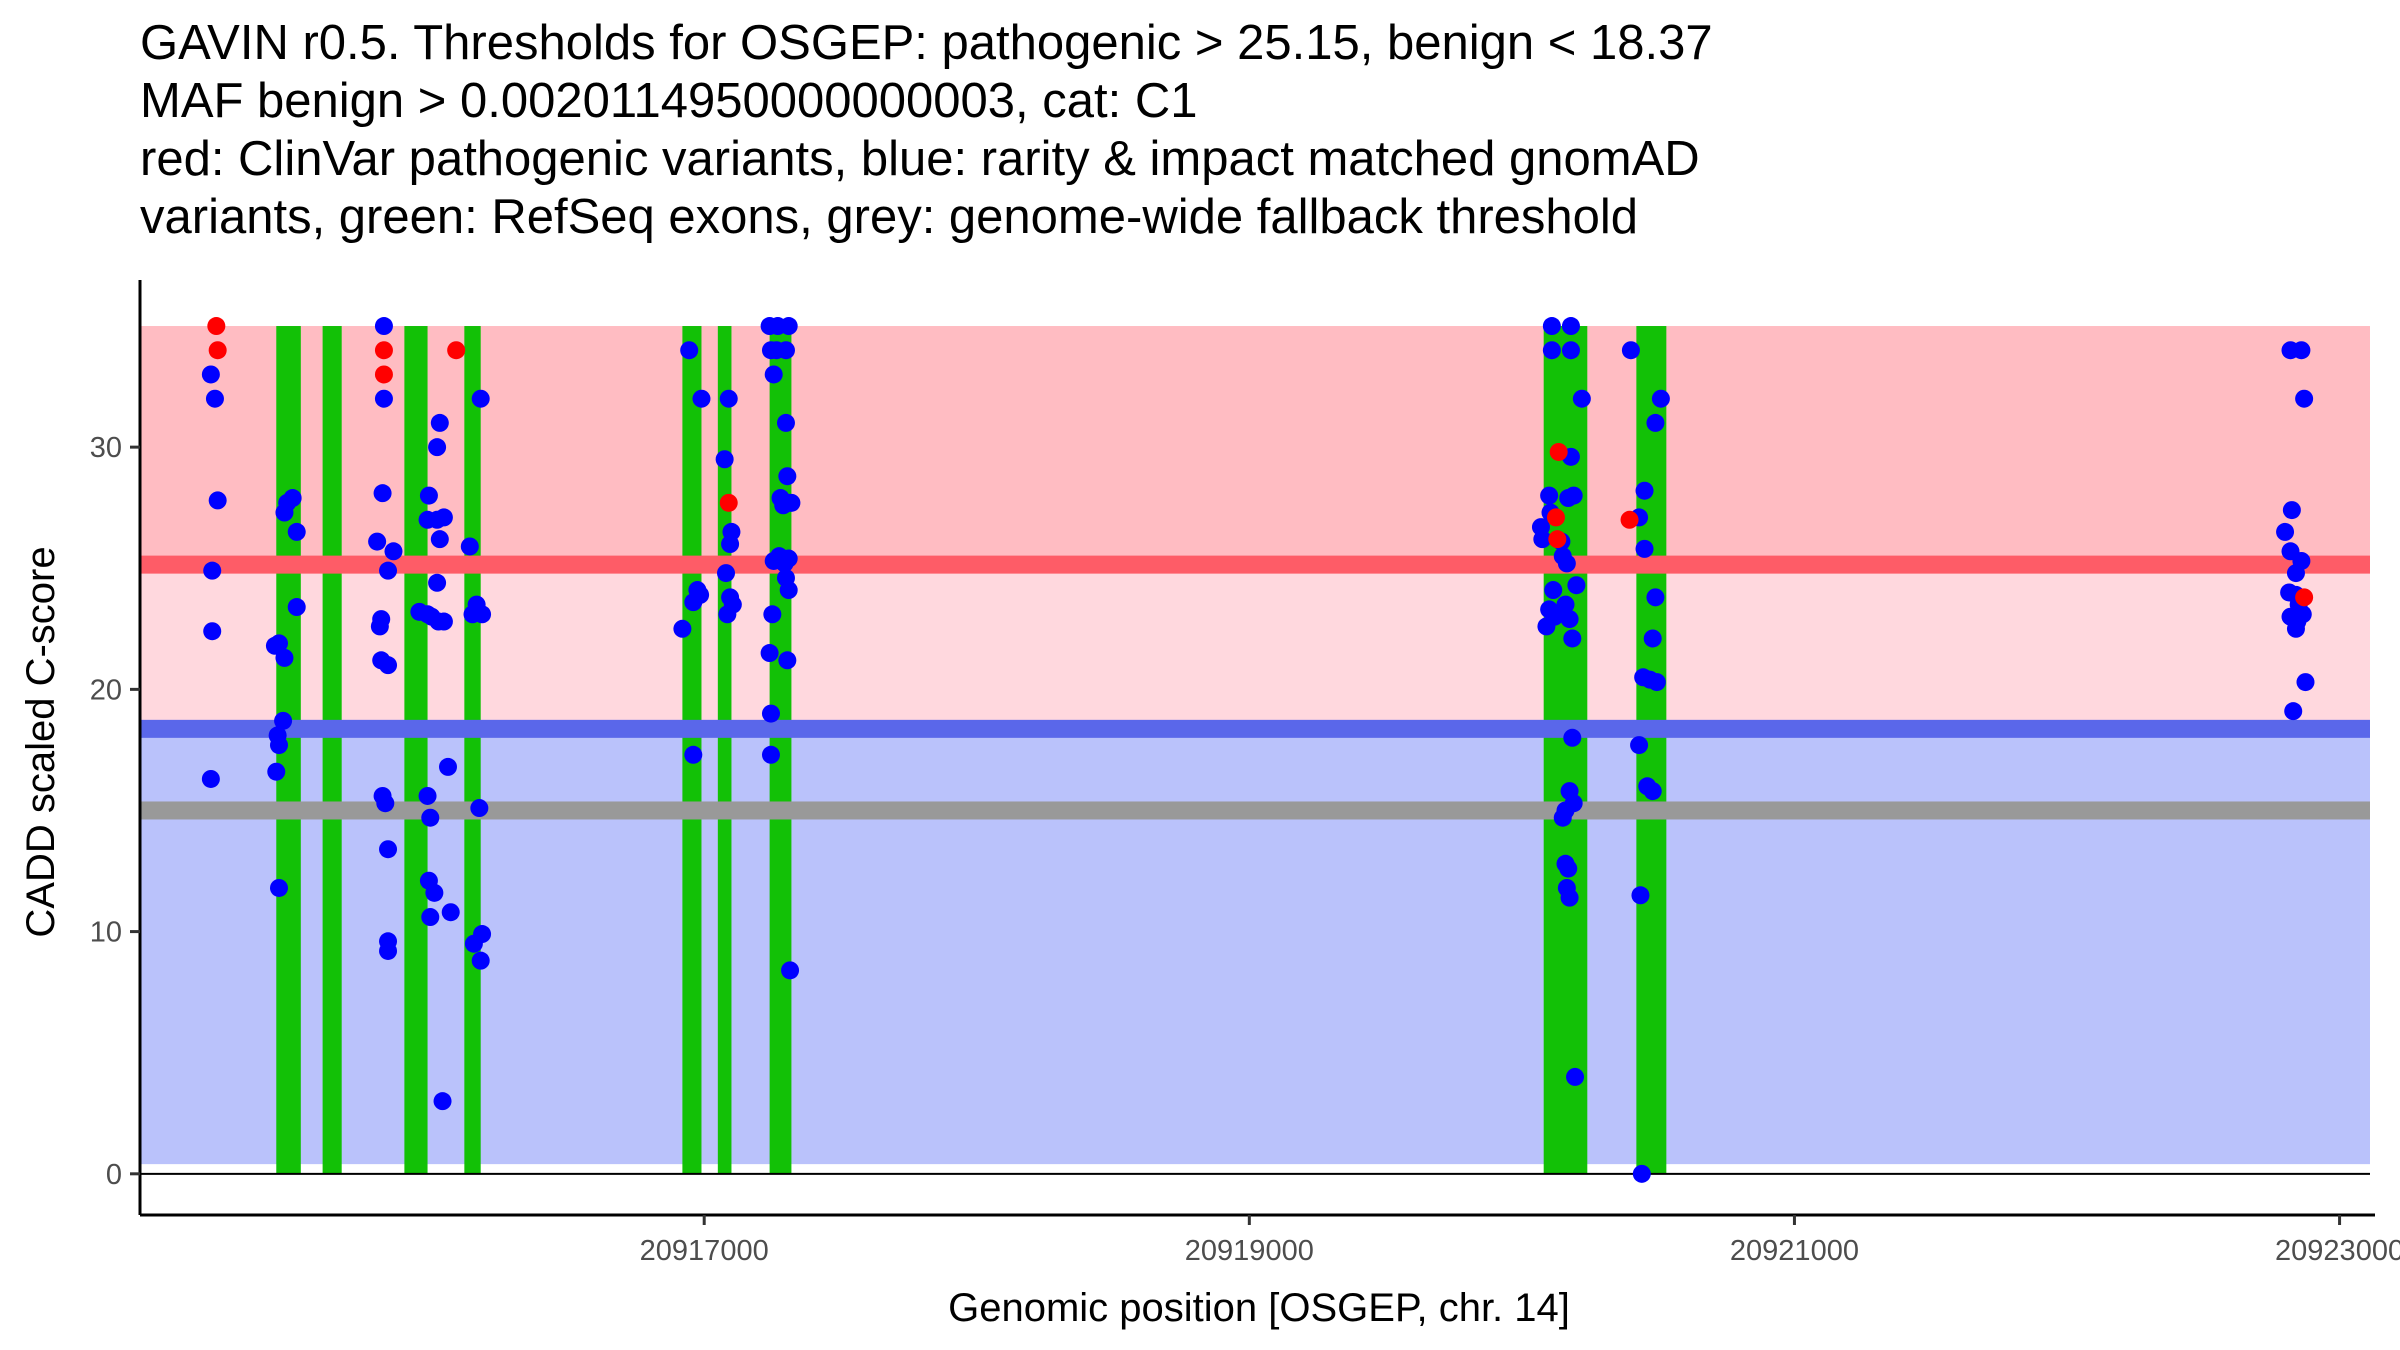 The height and width of the screenshot is (1350, 2400). What do you see at coordinates (1794, 1251) in the screenshot?
I see `x-tick-label-20921000: 20921000` at bounding box center [1794, 1251].